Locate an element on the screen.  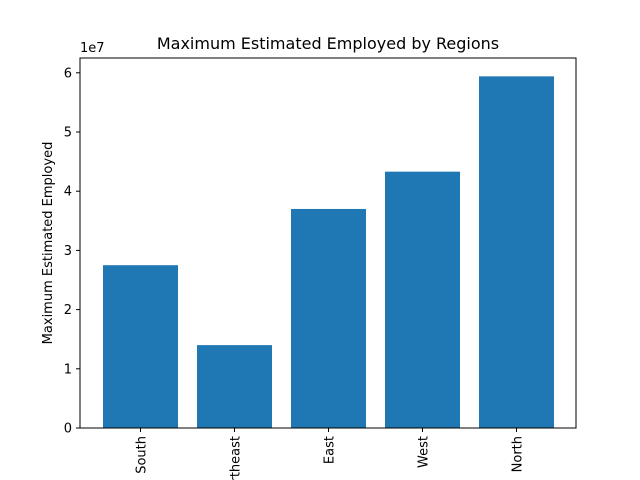
bar-northeast is located at coordinates (234, 386).